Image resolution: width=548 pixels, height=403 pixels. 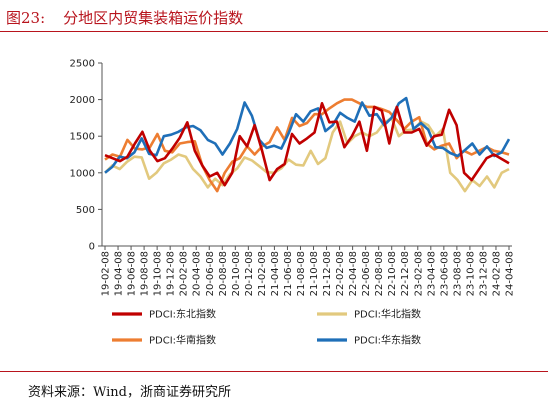 I want to click on x-tick-label: 21-06-08, so click(x=288, y=273).